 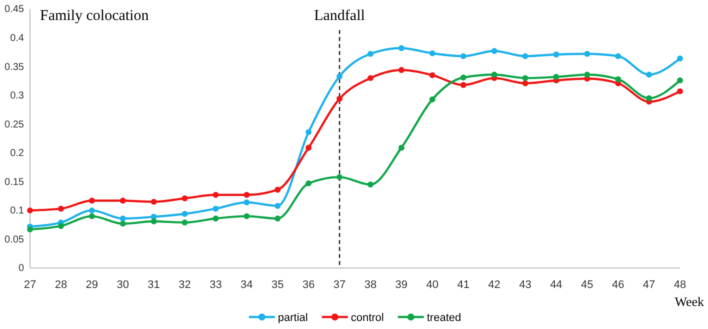 I want to click on y-tick-label: 0.45, so click(x=14, y=10).